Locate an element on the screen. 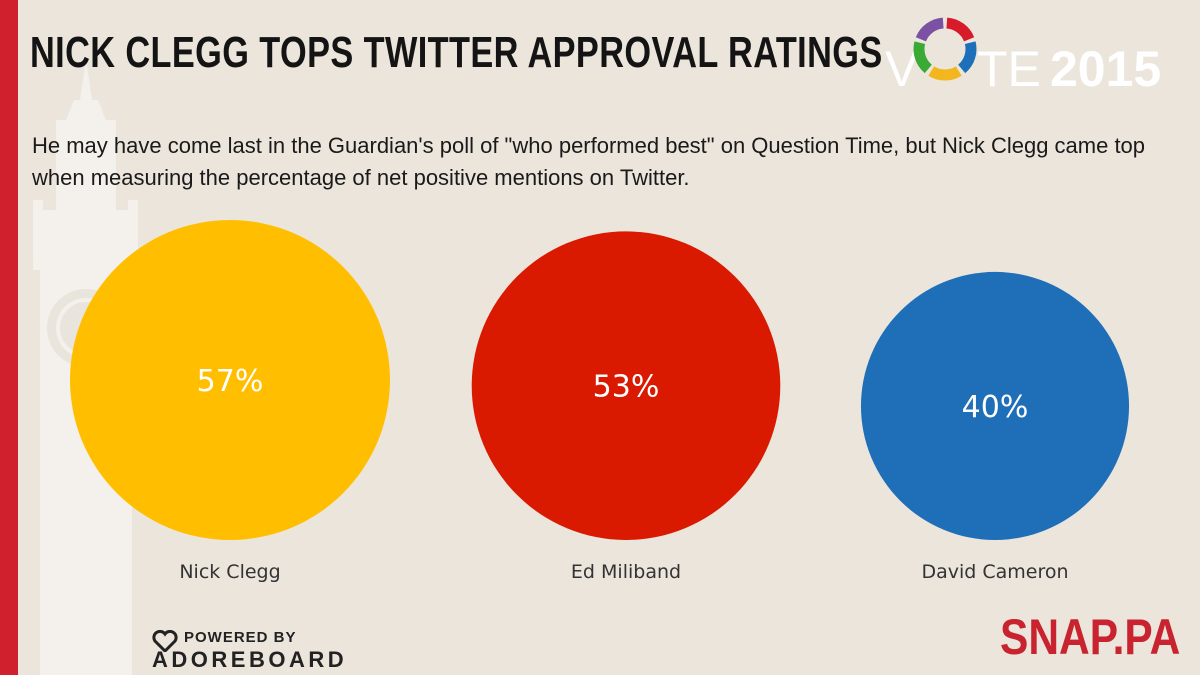  vote-2015-logo: V TE 2015 is located at coordinates (1035, 59).